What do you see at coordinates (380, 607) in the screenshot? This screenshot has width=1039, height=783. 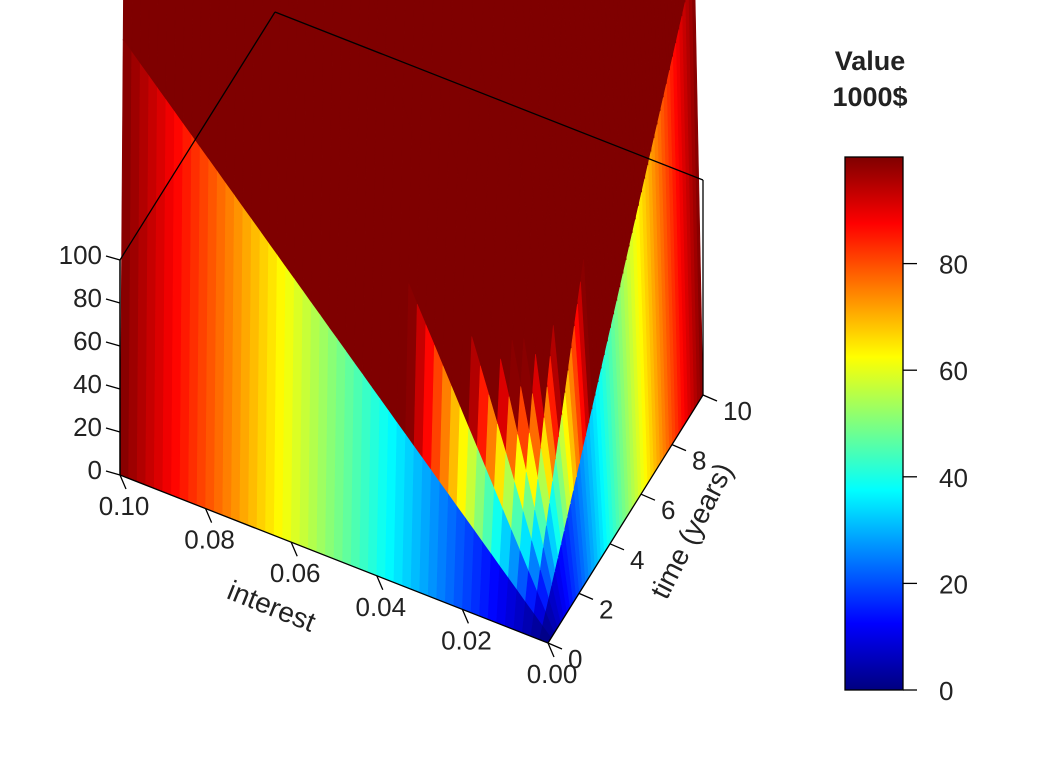 I see `x-tick-label: 0.04` at bounding box center [380, 607].